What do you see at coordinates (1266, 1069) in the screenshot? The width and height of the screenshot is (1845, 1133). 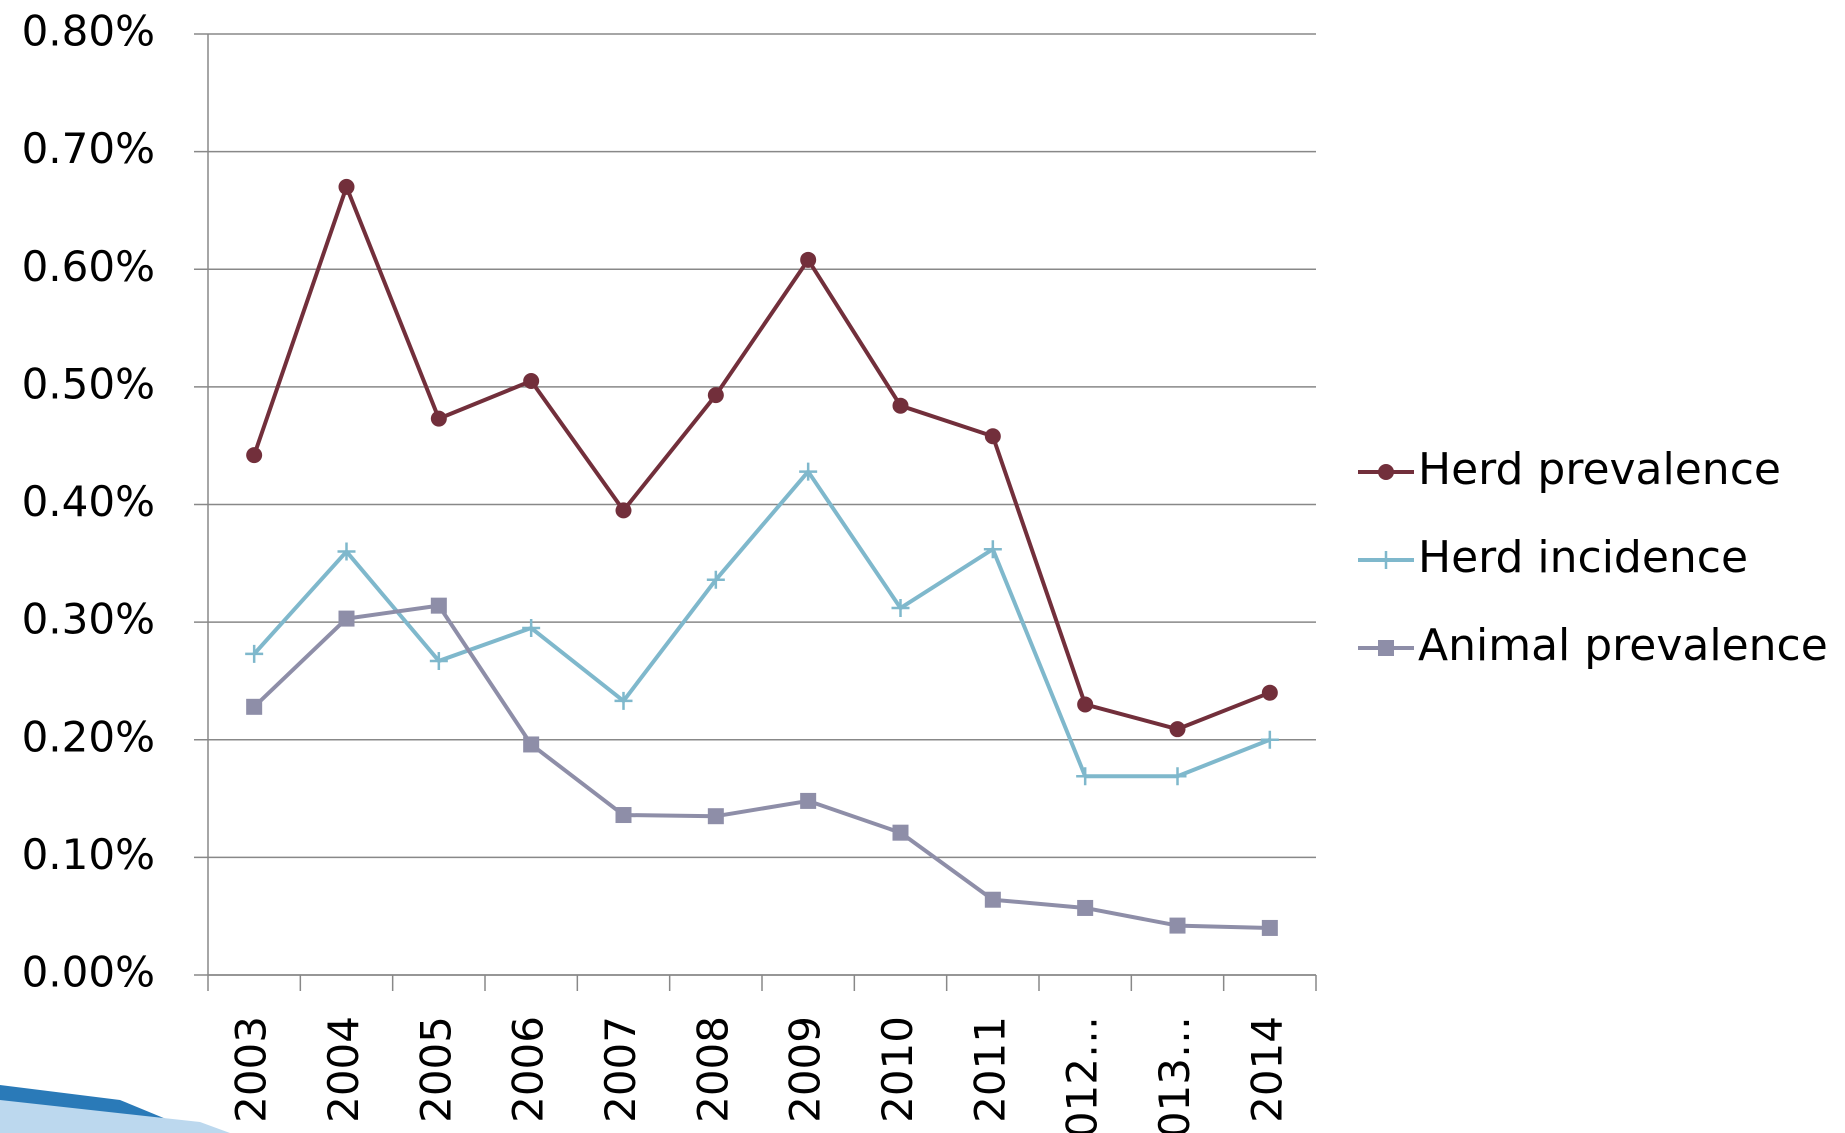 I see `x-tick-label: 2014` at bounding box center [1266, 1069].